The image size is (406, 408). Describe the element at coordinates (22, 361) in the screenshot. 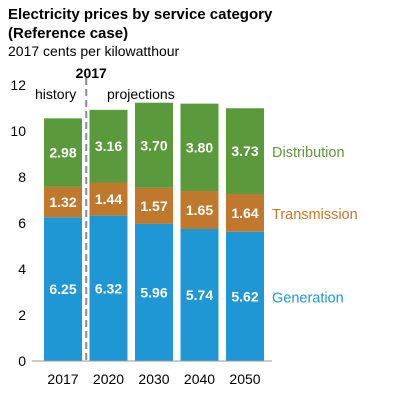

I see `y-tick-label-0: 0` at that location.